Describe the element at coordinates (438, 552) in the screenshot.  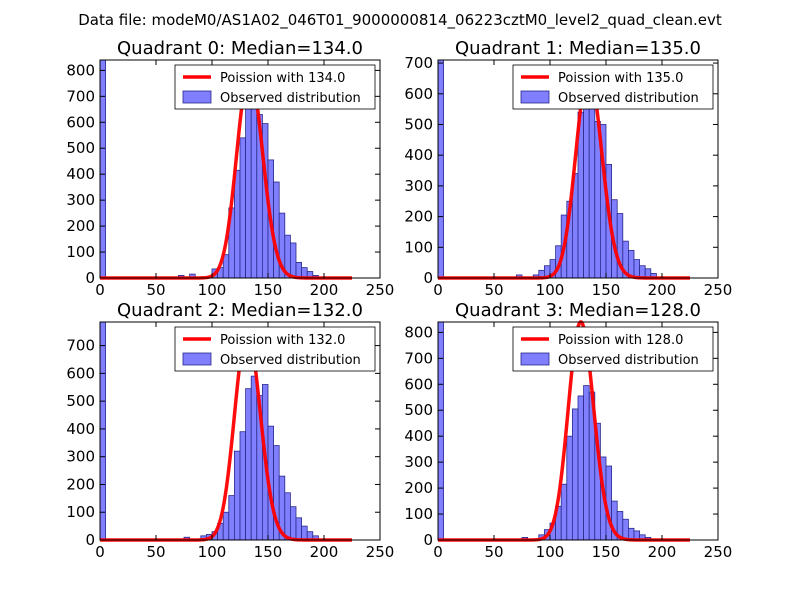
I see `x-tick-label: 0` at that location.